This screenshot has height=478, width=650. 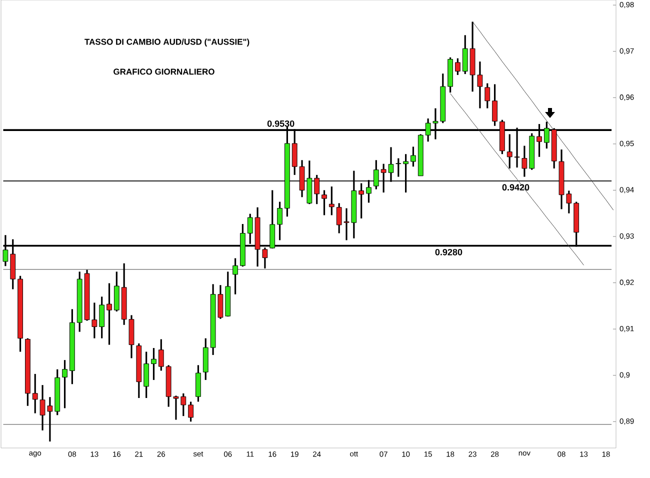 I want to click on text: TASSO DI CAMBIO AUD/USD ("AUSSIE"), so click(x=167, y=42).